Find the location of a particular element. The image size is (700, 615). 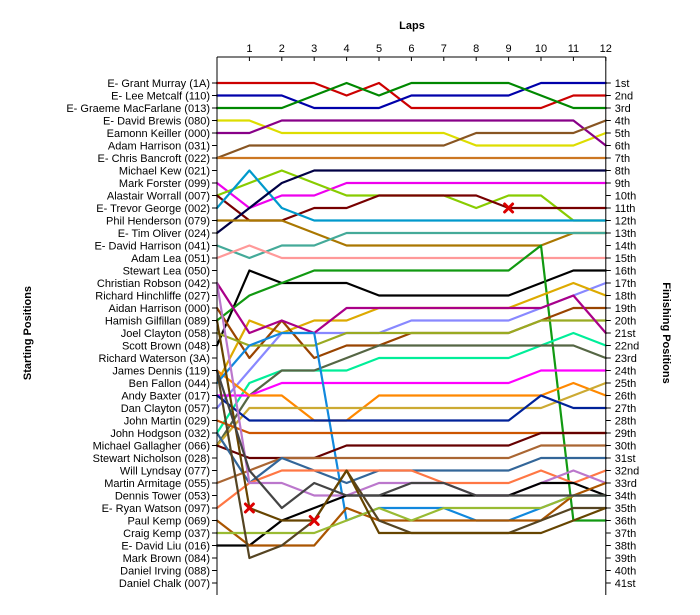

starting-position-label: Dennis Tower (053) is located at coordinates (162, 497).